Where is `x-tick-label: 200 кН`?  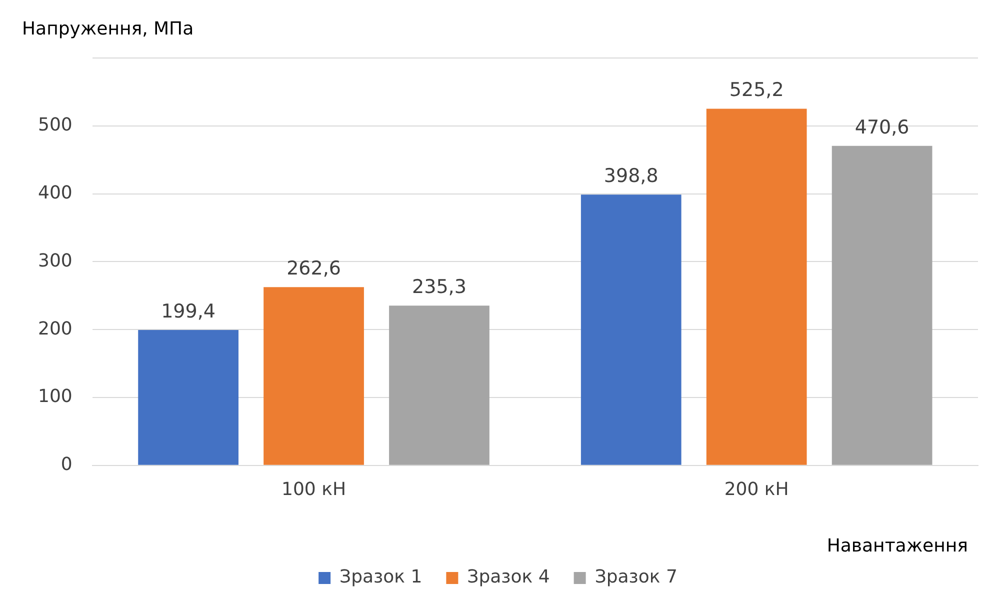 x-tick-label: 200 кН is located at coordinates (756, 489).